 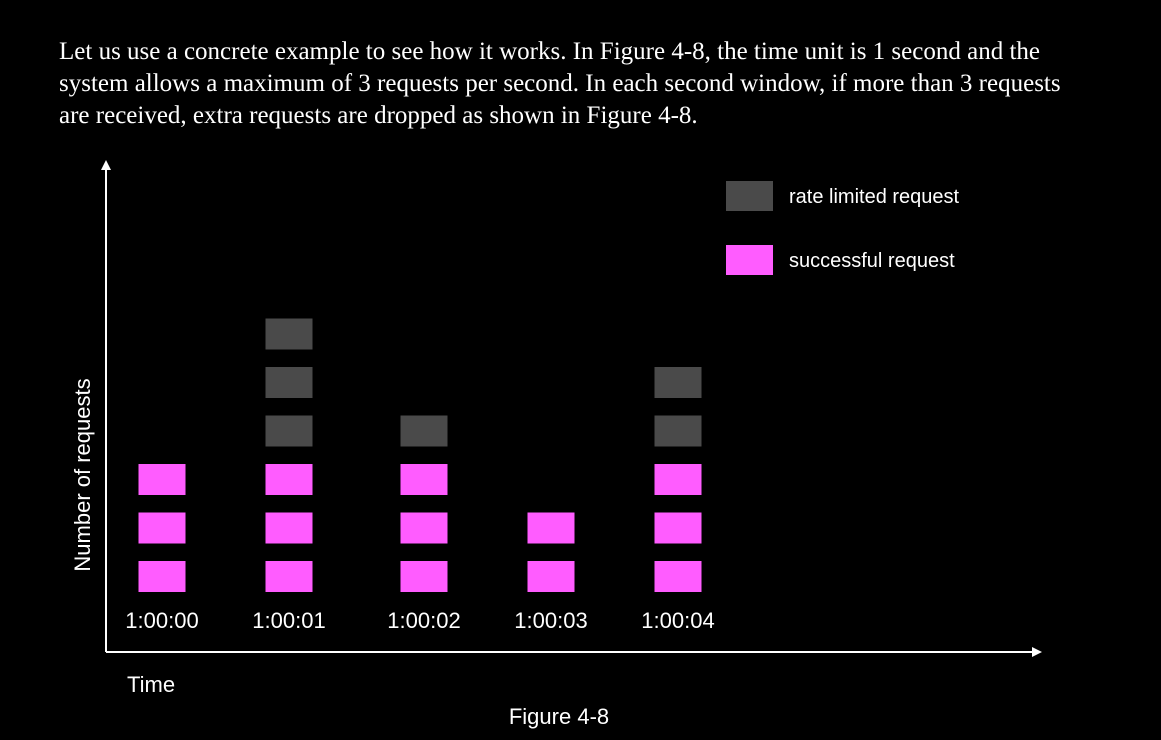 What do you see at coordinates (677, 620) in the screenshot?
I see `x-tick-label-4: 1:00:04` at bounding box center [677, 620].